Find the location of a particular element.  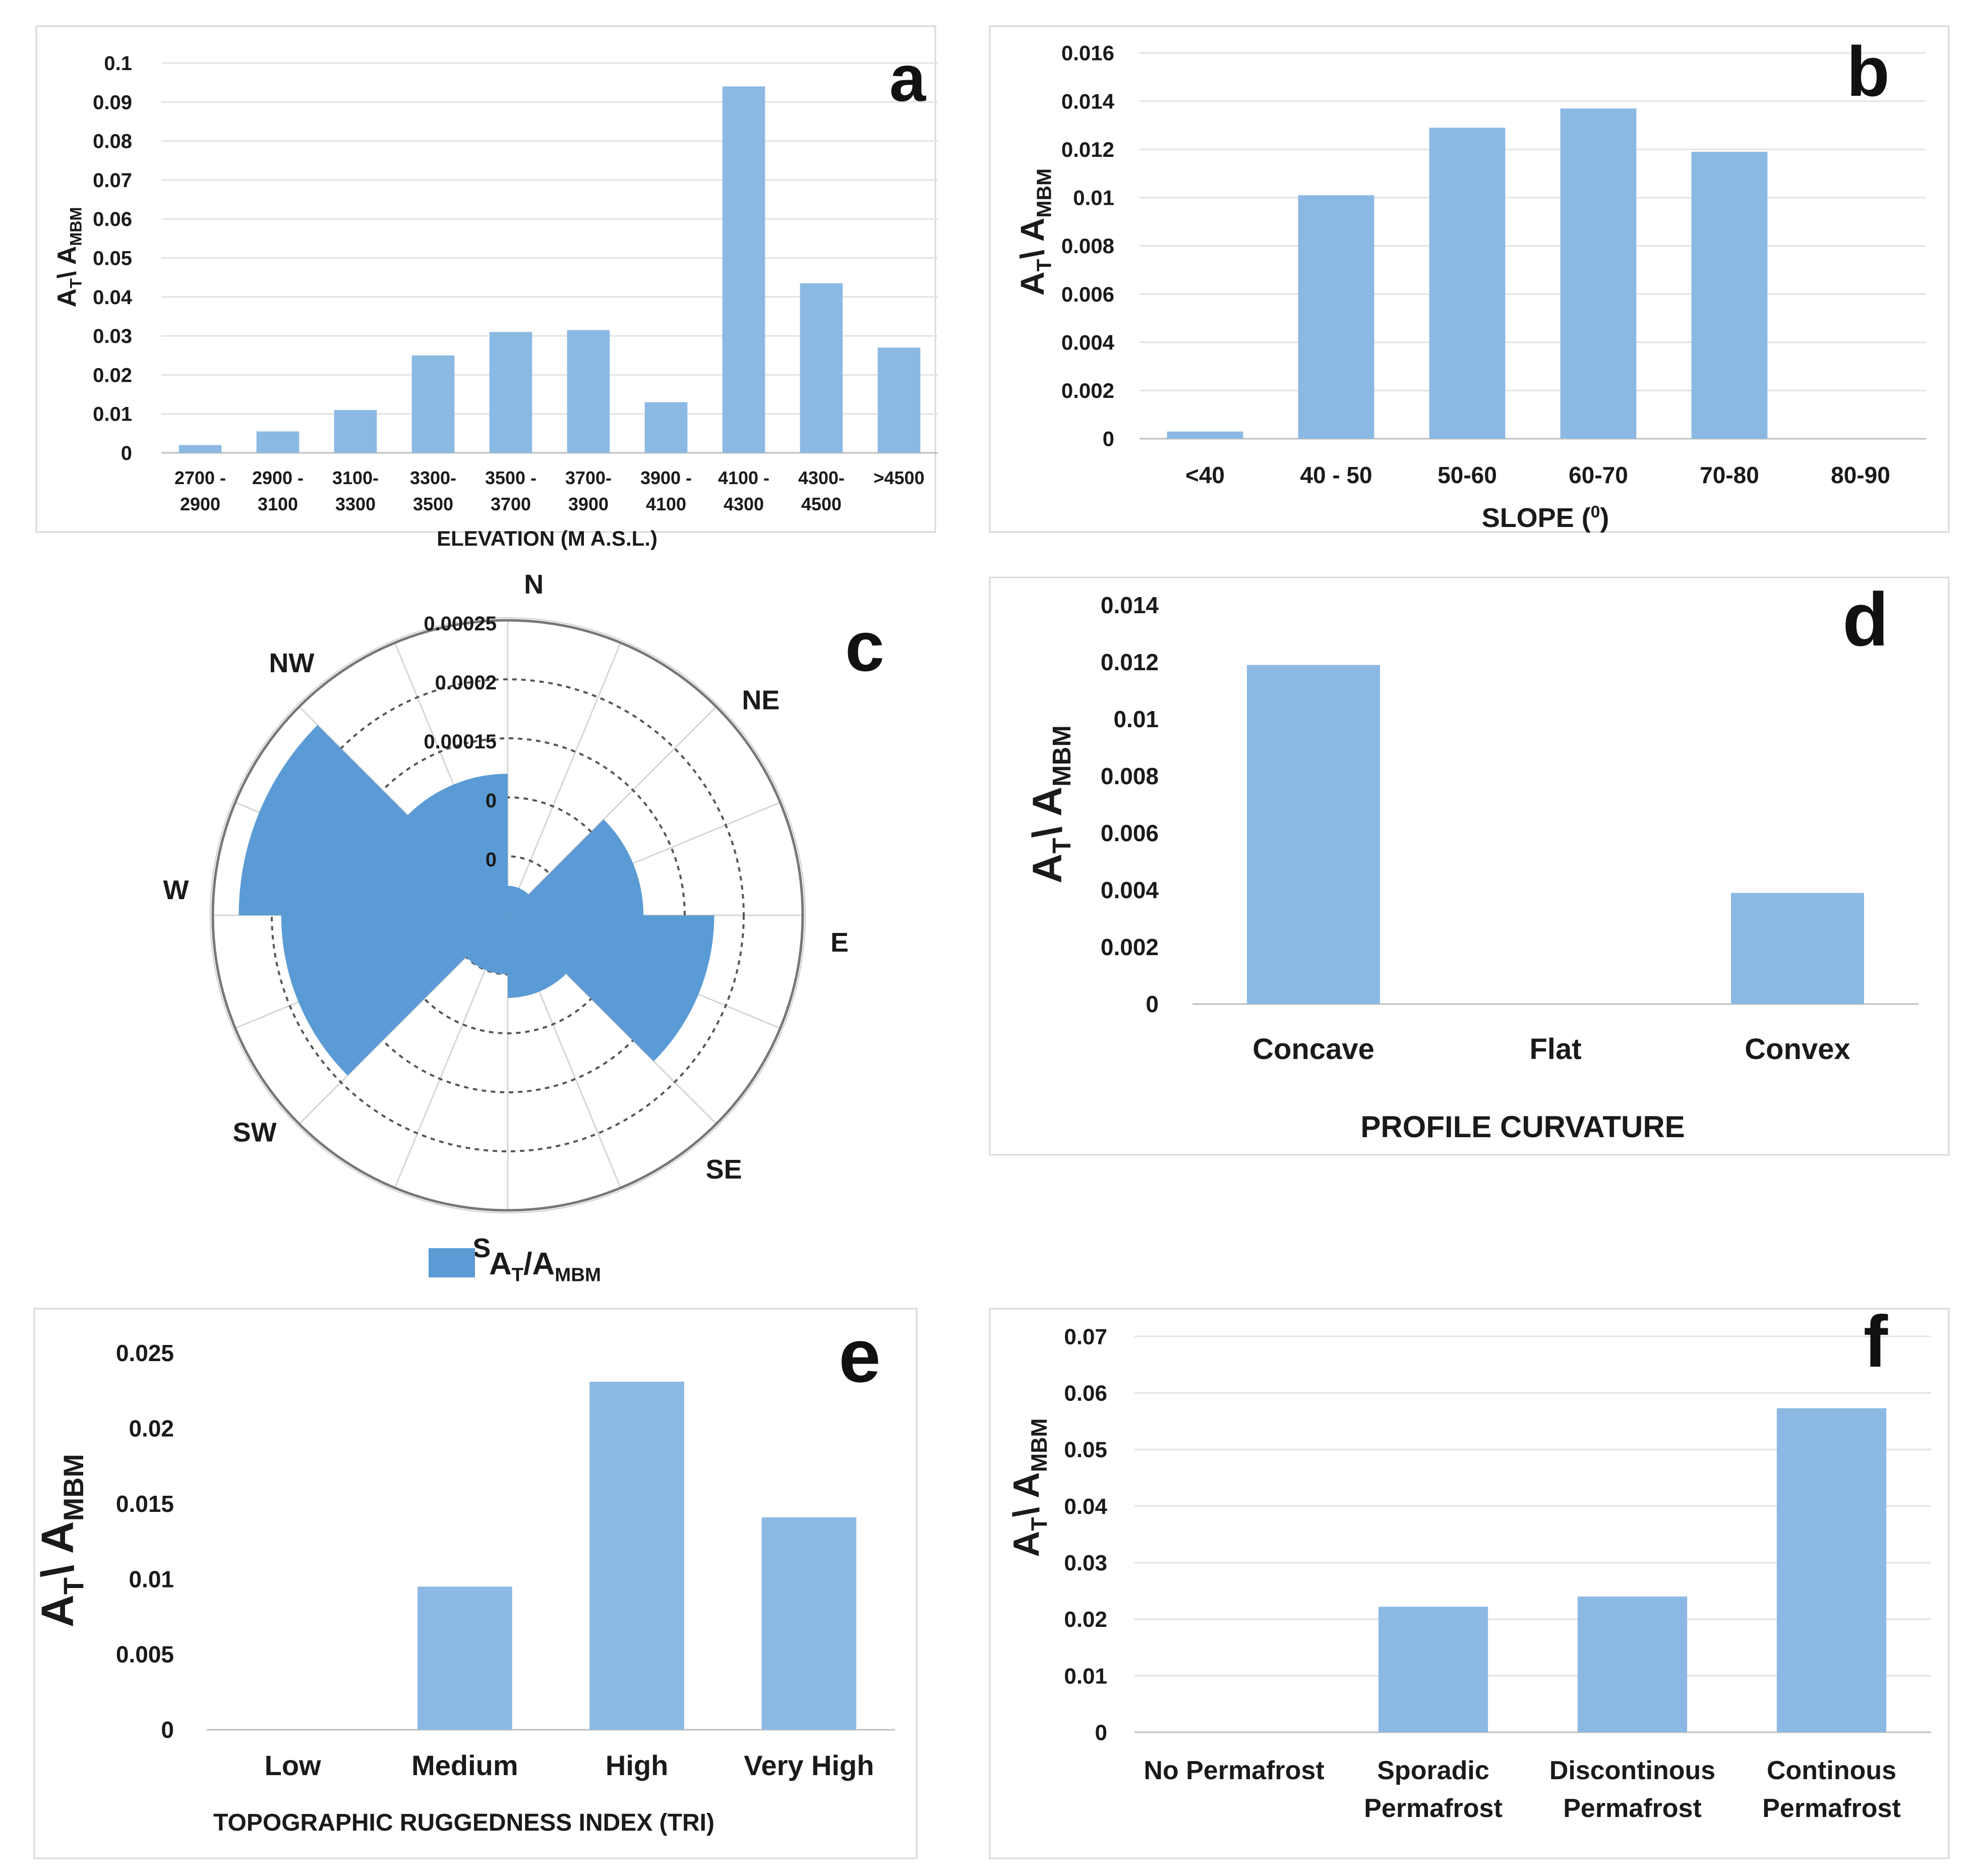

y-tick-label: 0.09 is located at coordinates (112, 102).